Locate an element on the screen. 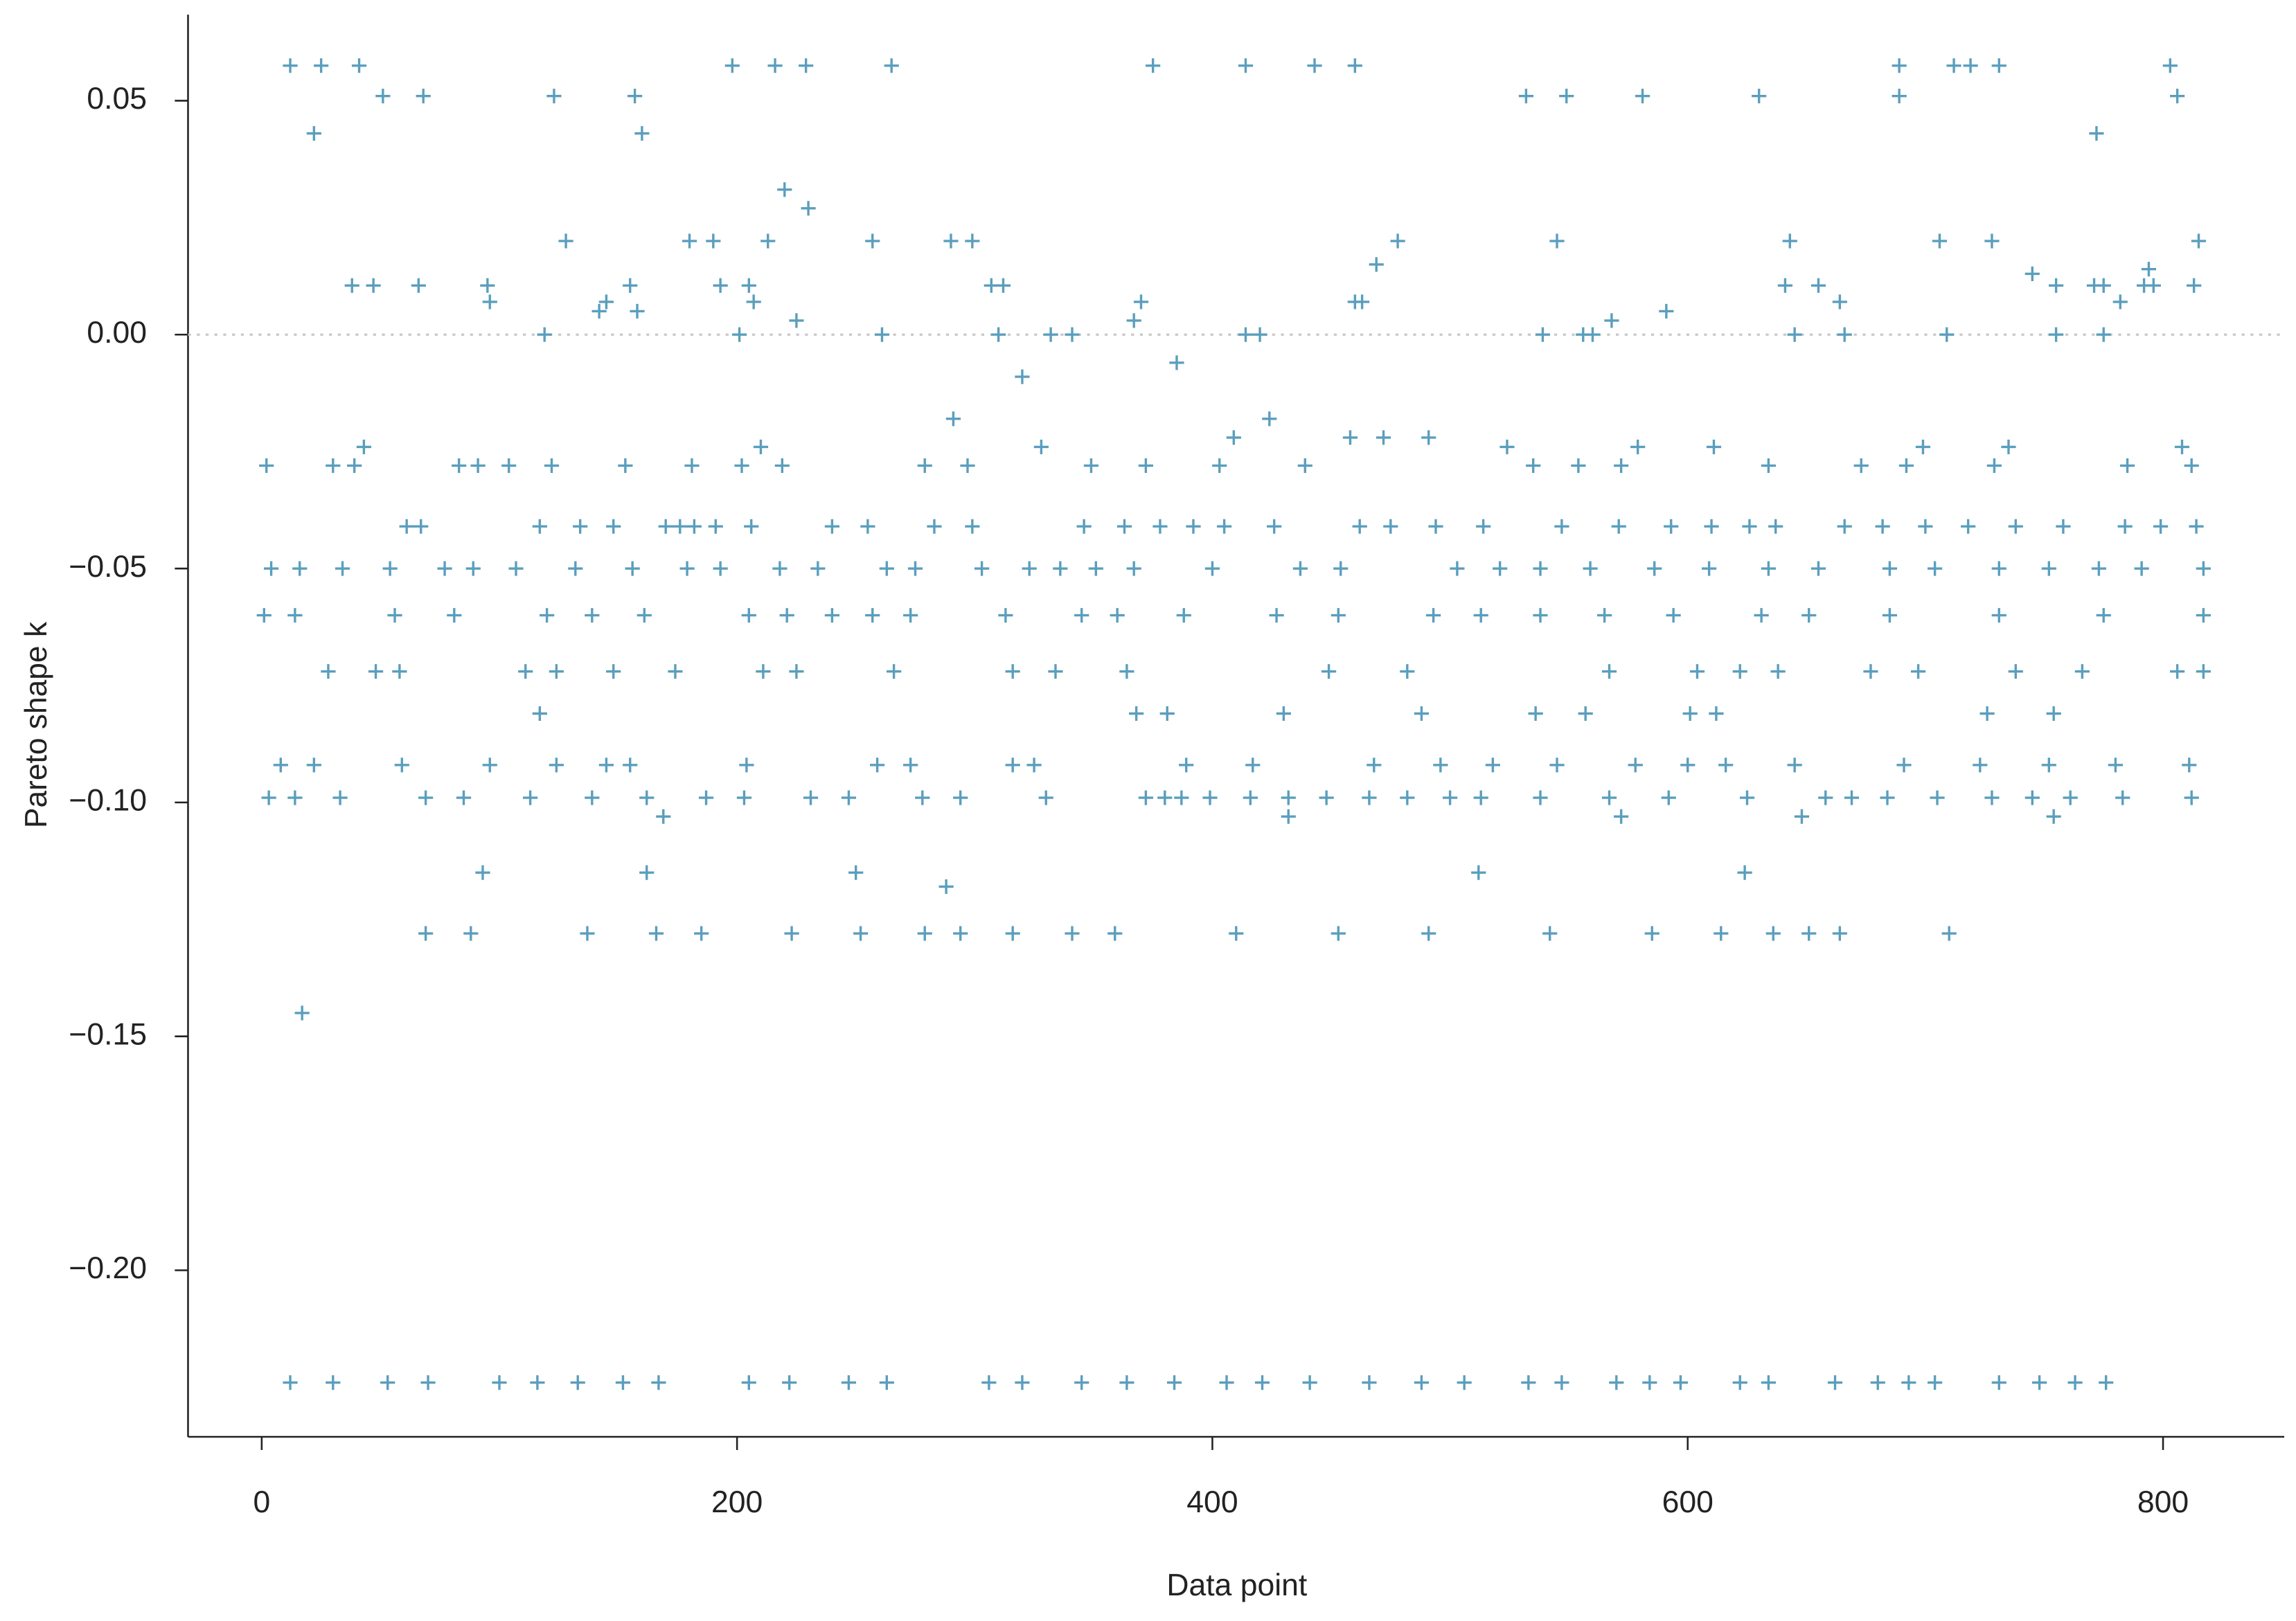 Image resolution: width=2296 pixels, height=1621 pixels. y-tick-label: 0.05 is located at coordinates (117, 99).